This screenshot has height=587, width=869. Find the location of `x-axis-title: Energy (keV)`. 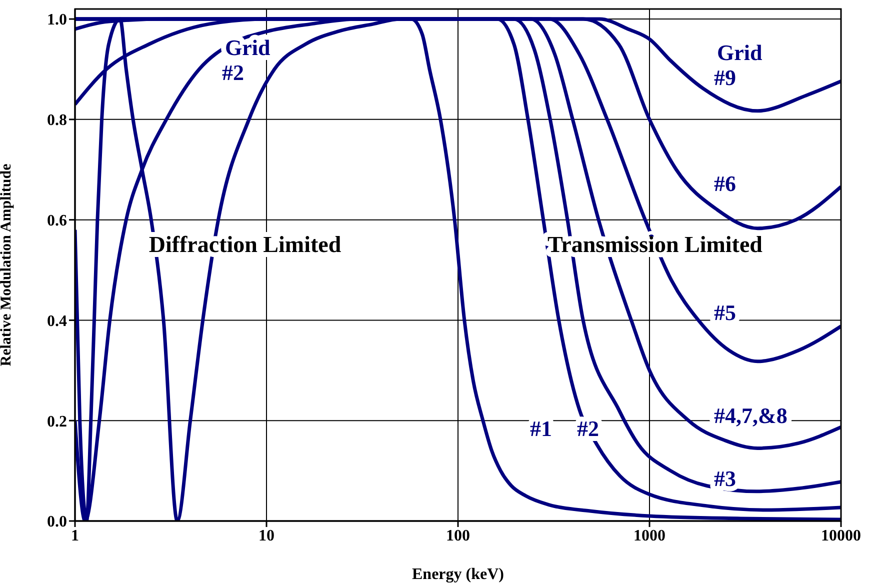

x-axis-title: Energy (keV) is located at coordinates (458, 574).